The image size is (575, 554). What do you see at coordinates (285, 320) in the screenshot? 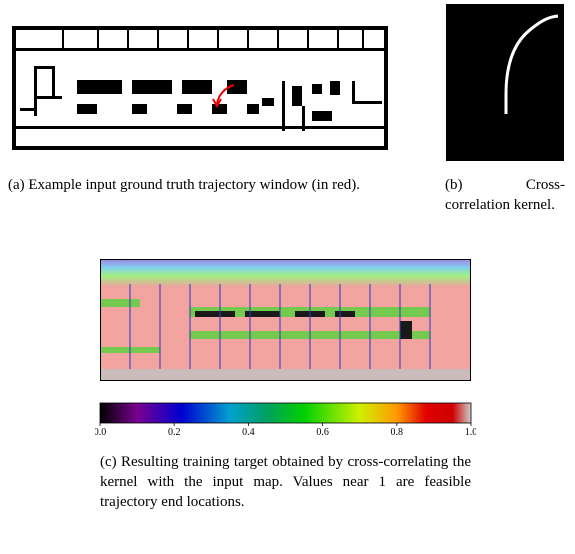
I see `target-heatmap` at bounding box center [285, 320].